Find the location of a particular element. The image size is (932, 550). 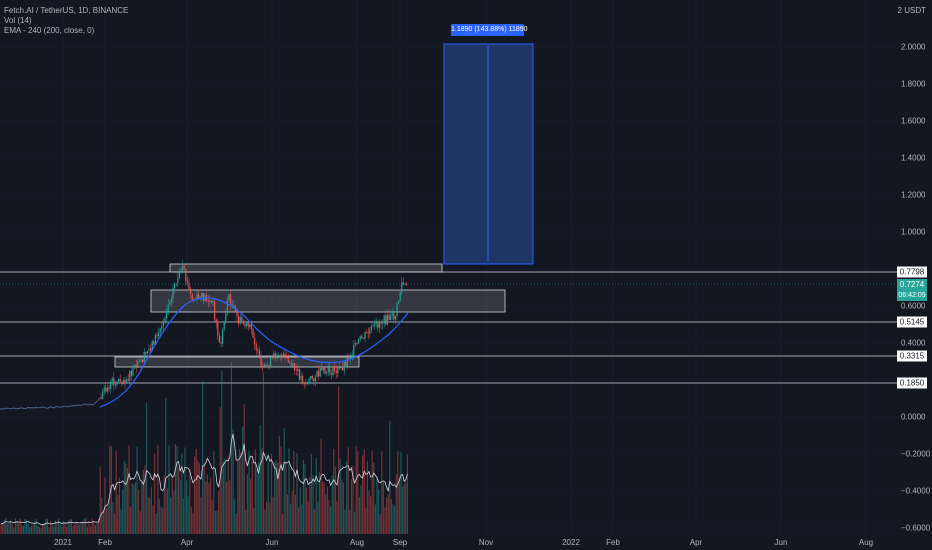

current-price-value: 0.7274 is located at coordinates (912, 284).